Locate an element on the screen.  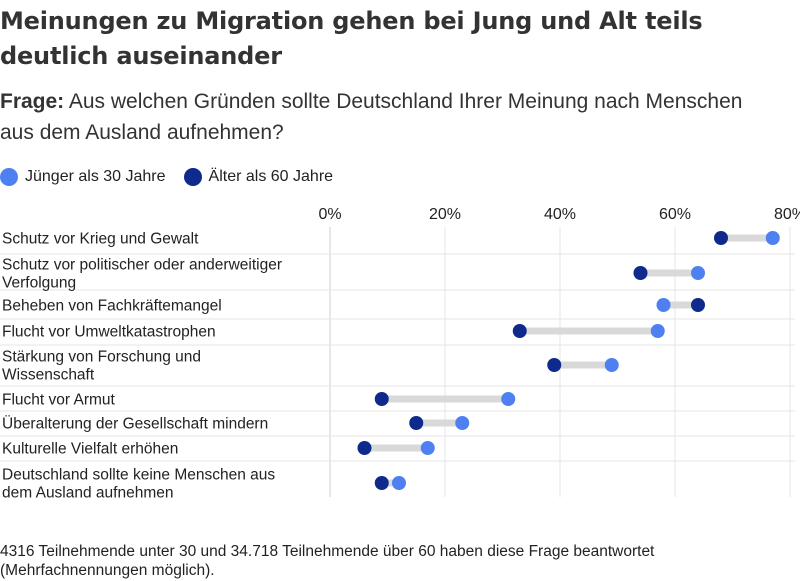
category-label-line: Wissenschaft is located at coordinates (48, 375).